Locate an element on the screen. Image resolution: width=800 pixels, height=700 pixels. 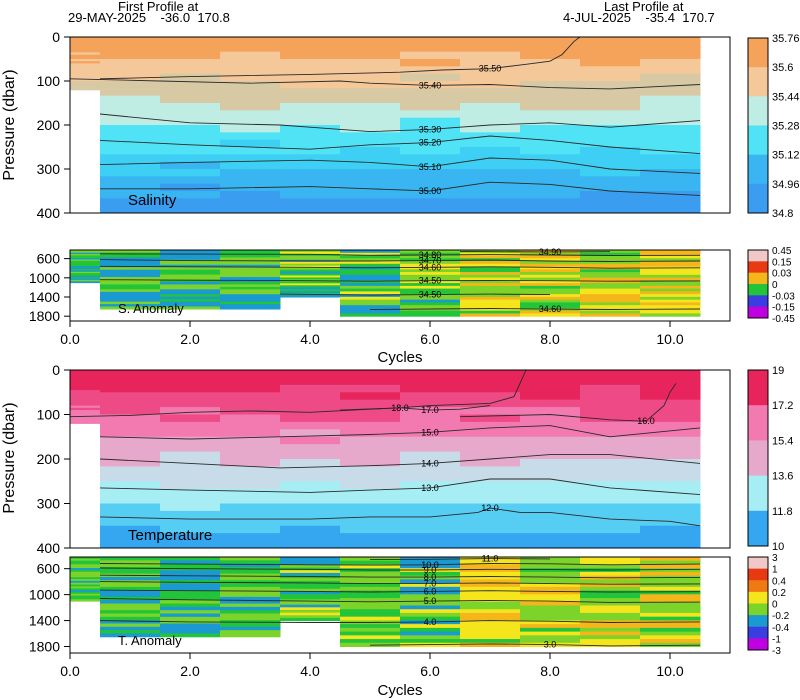
colorbar-tick-label: 3 is located at coordinates (775, 558).